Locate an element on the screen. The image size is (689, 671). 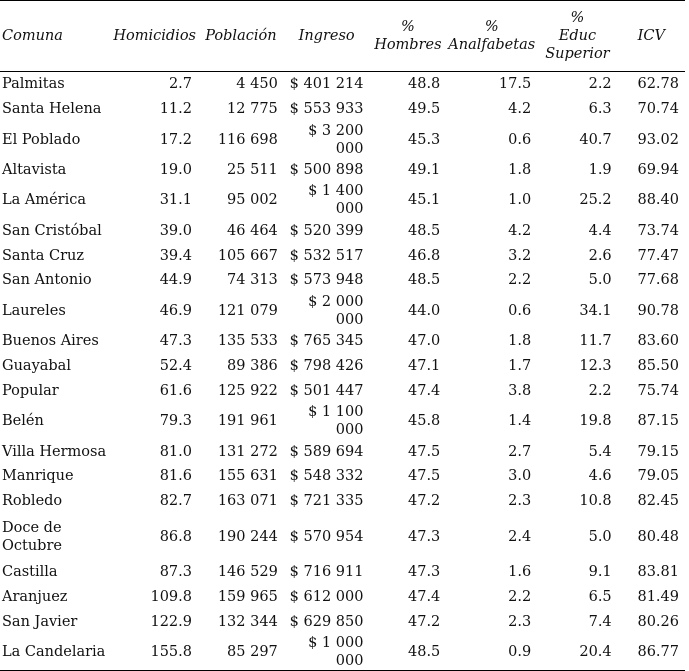
value-cell: 131 272 is located at coordinates (247, 451).